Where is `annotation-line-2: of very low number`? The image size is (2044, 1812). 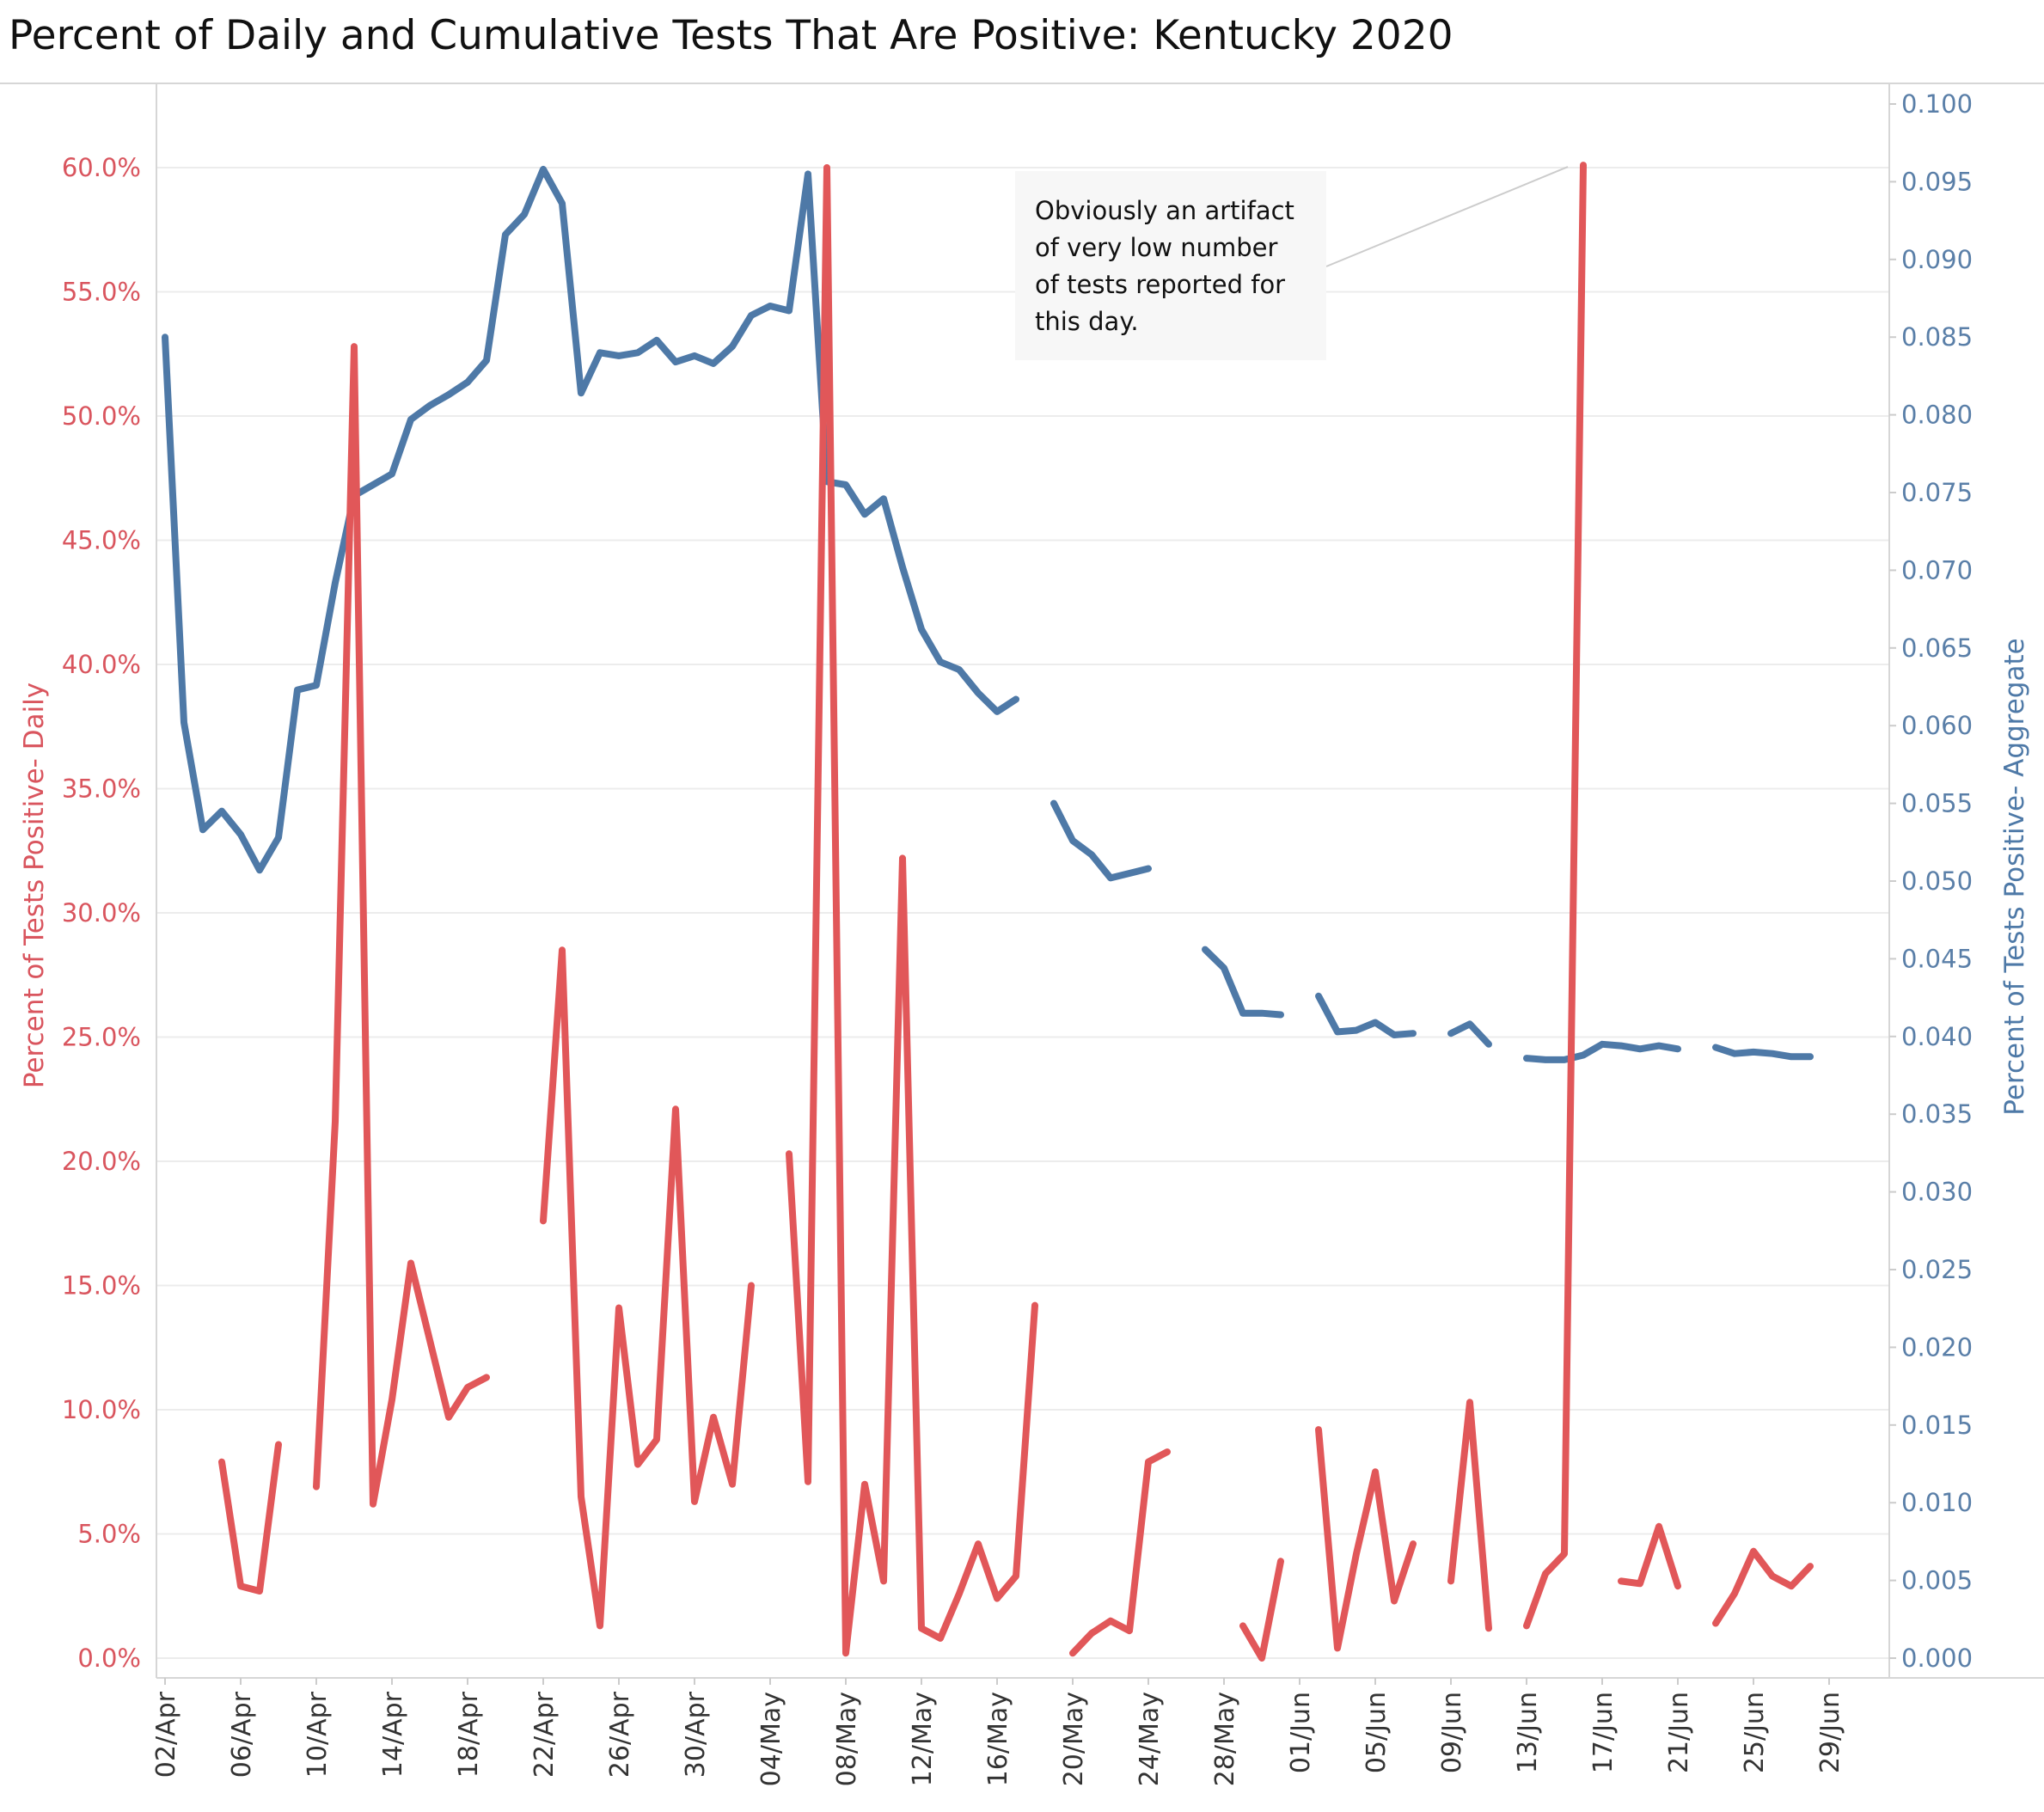
annotation-line-2: of very low number is located at coordinates (1156, 247).